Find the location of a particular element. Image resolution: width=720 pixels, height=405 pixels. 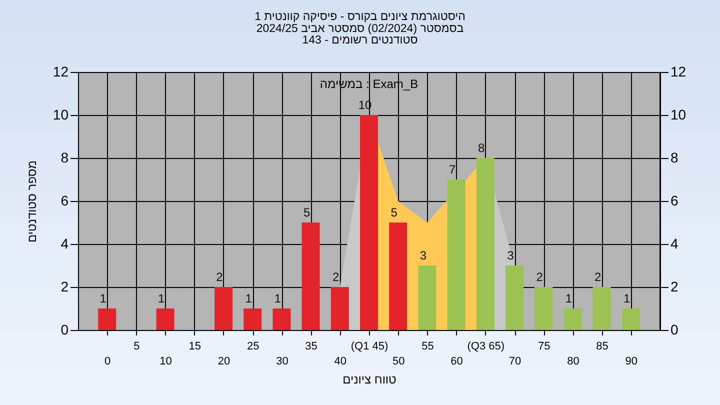

y2-tick-label: 6 is located at coordinates (674, 200).